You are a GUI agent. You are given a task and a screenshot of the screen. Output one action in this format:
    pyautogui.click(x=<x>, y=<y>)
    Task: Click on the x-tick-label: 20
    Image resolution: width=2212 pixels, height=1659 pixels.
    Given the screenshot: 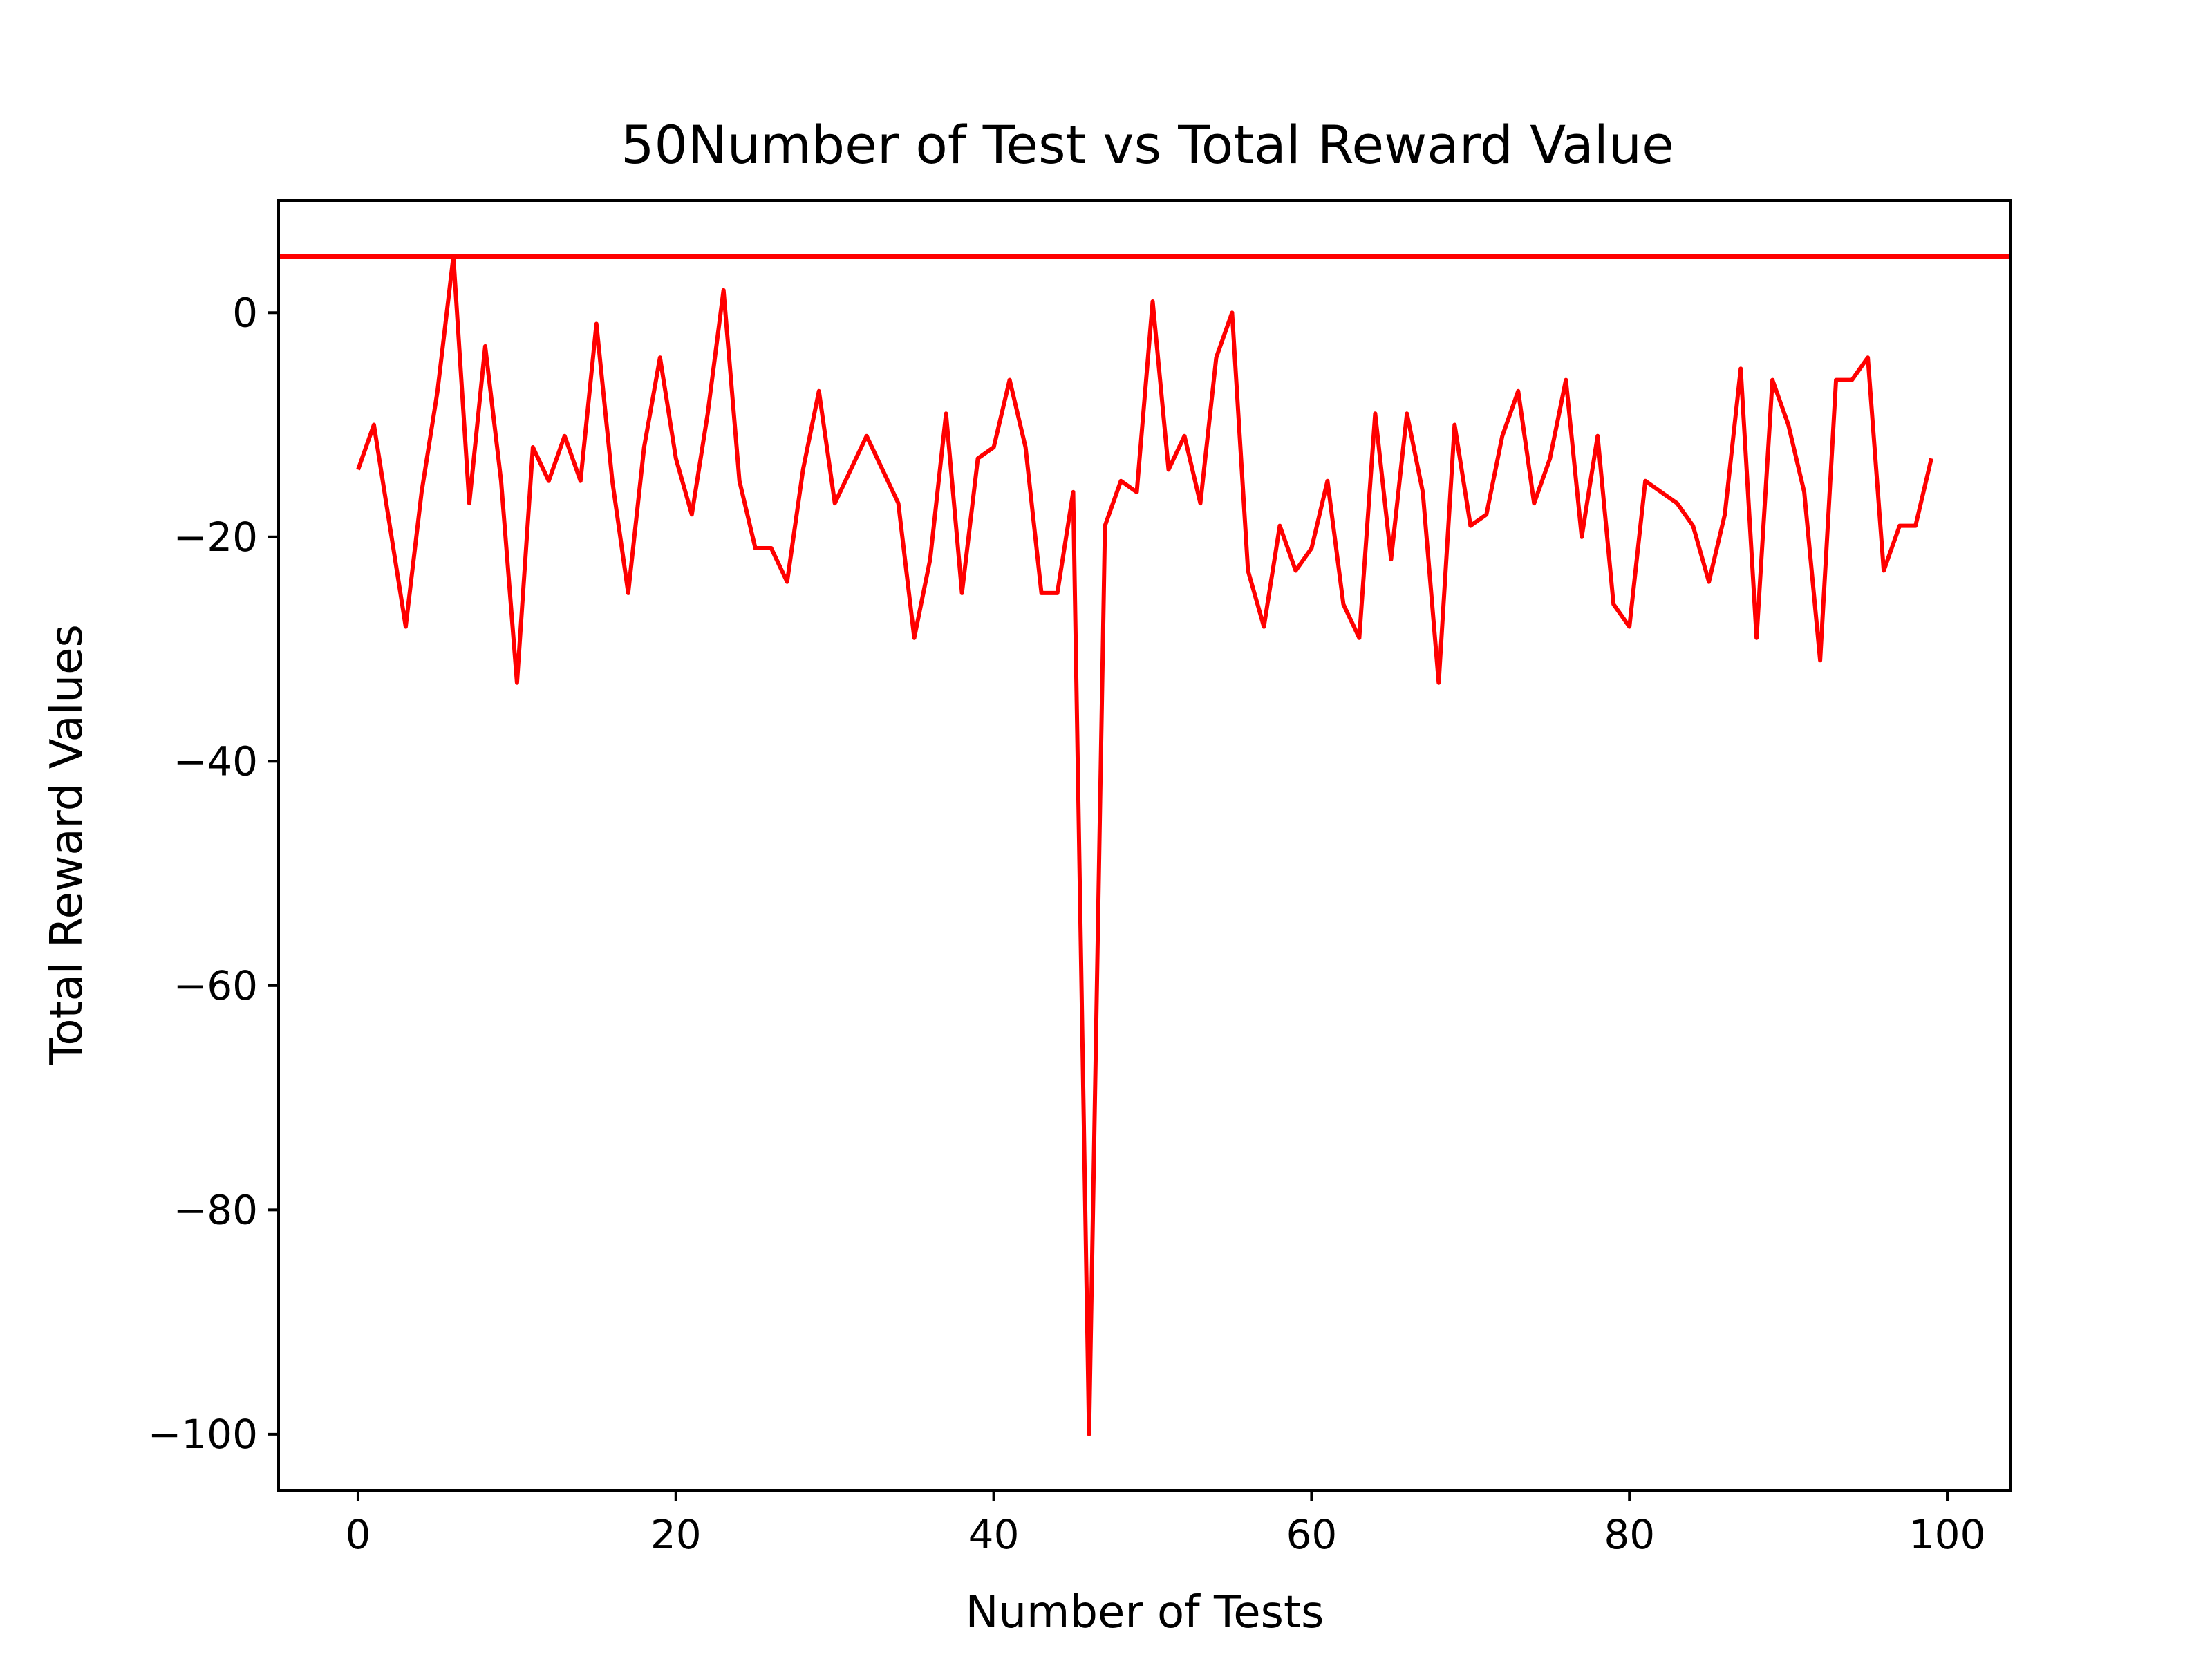 What is the action you would take?
    pyautogui.click(x=676, y=1535)
    